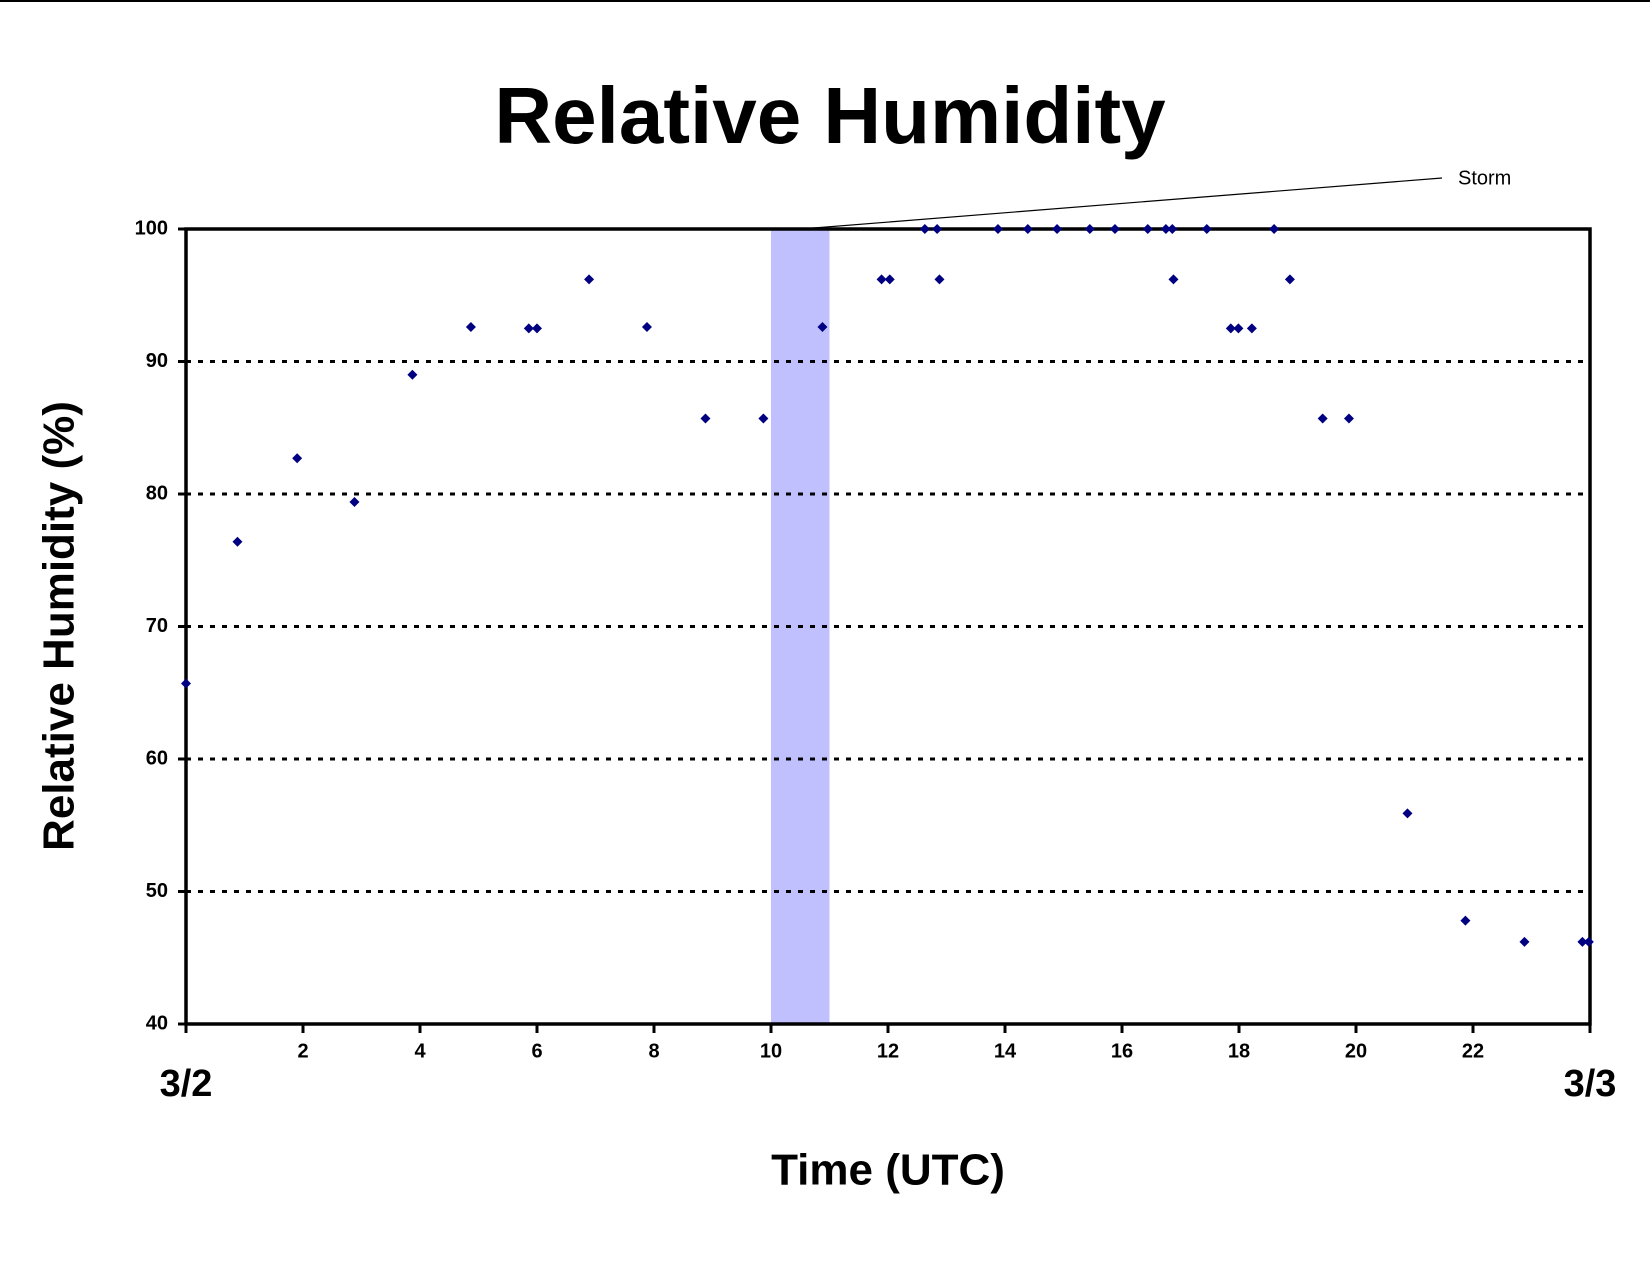  Describe the element at coordinates (888, 1051) in the screenshot. I see `x-tick-label: 12` at that location.